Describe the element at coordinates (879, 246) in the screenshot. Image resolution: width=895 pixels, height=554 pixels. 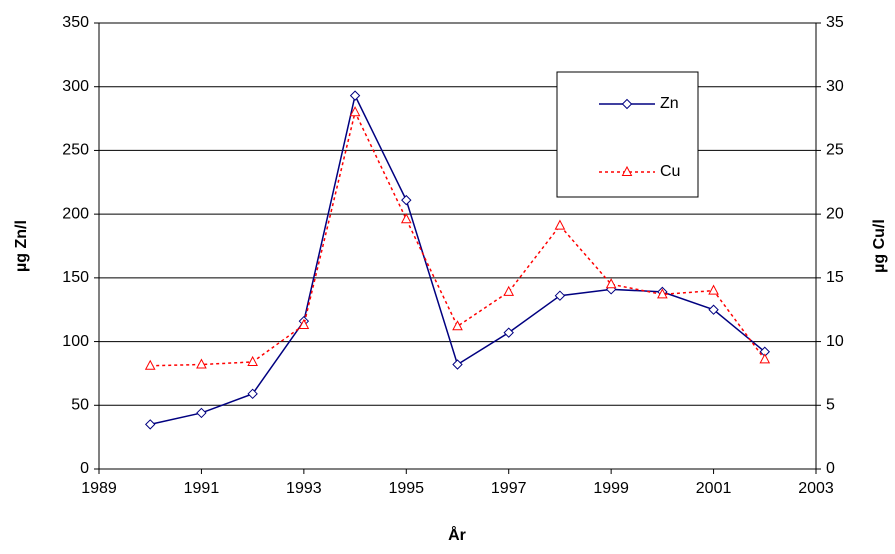
I see `y2-axis-label: µg Cu/l` at that location.